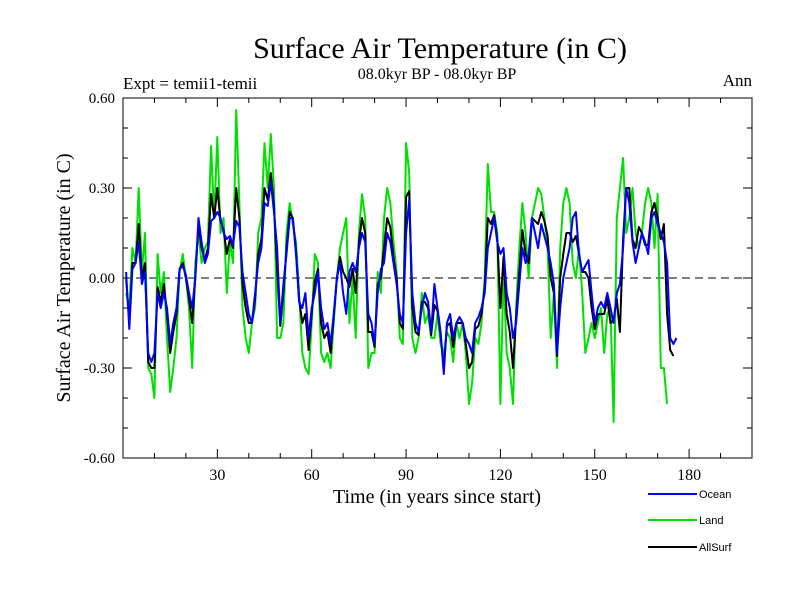  Describe the element at coordinates (406, 475) in the screenshot. I see `x-tick-label: 90` at that location.